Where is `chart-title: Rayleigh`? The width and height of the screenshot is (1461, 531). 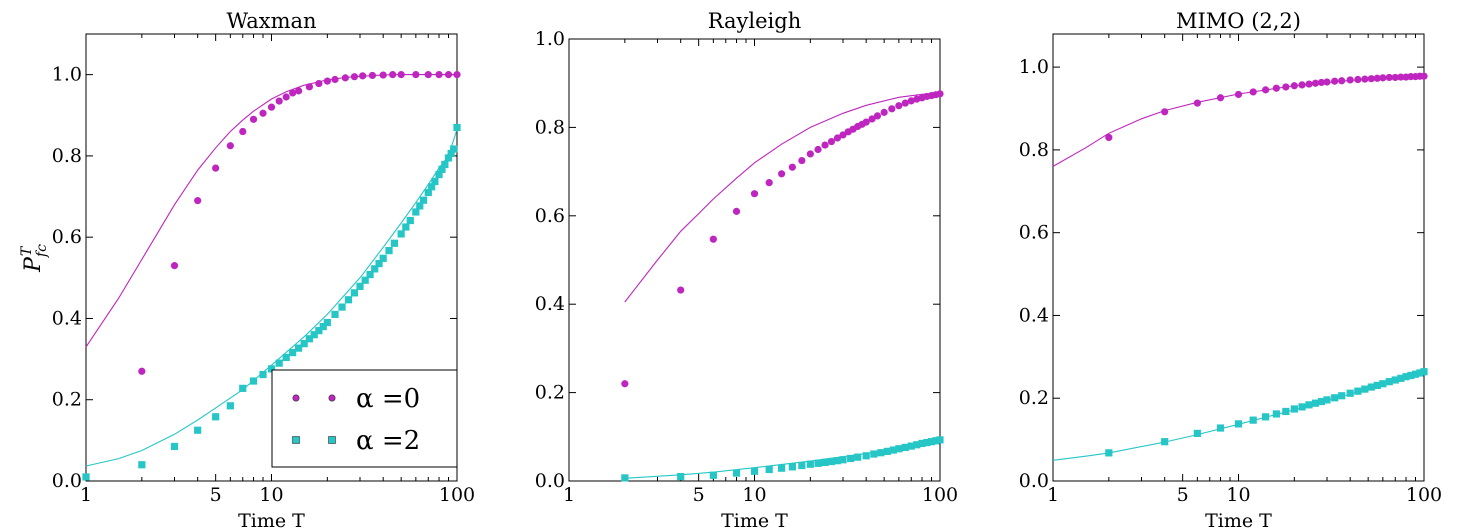 chart-title: Rayleigh is located at coordinates (755, 21).